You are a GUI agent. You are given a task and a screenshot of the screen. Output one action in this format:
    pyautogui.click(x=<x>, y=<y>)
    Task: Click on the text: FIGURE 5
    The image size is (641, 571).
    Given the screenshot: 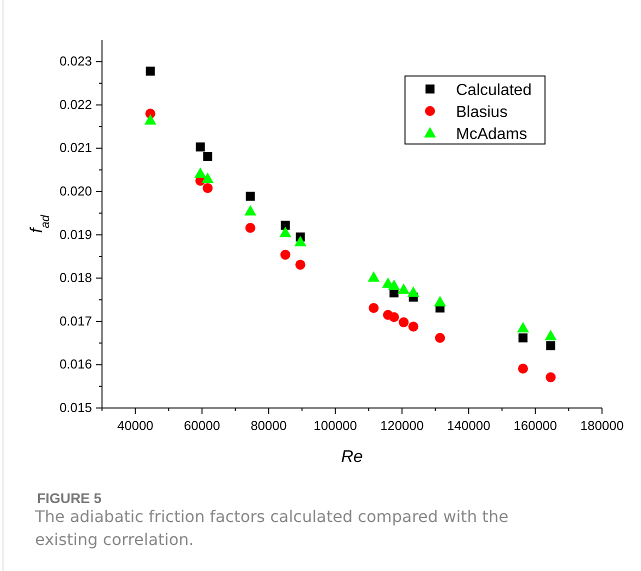 What is the action you would take?
    pyautogui.click(x=69, y=498)
    